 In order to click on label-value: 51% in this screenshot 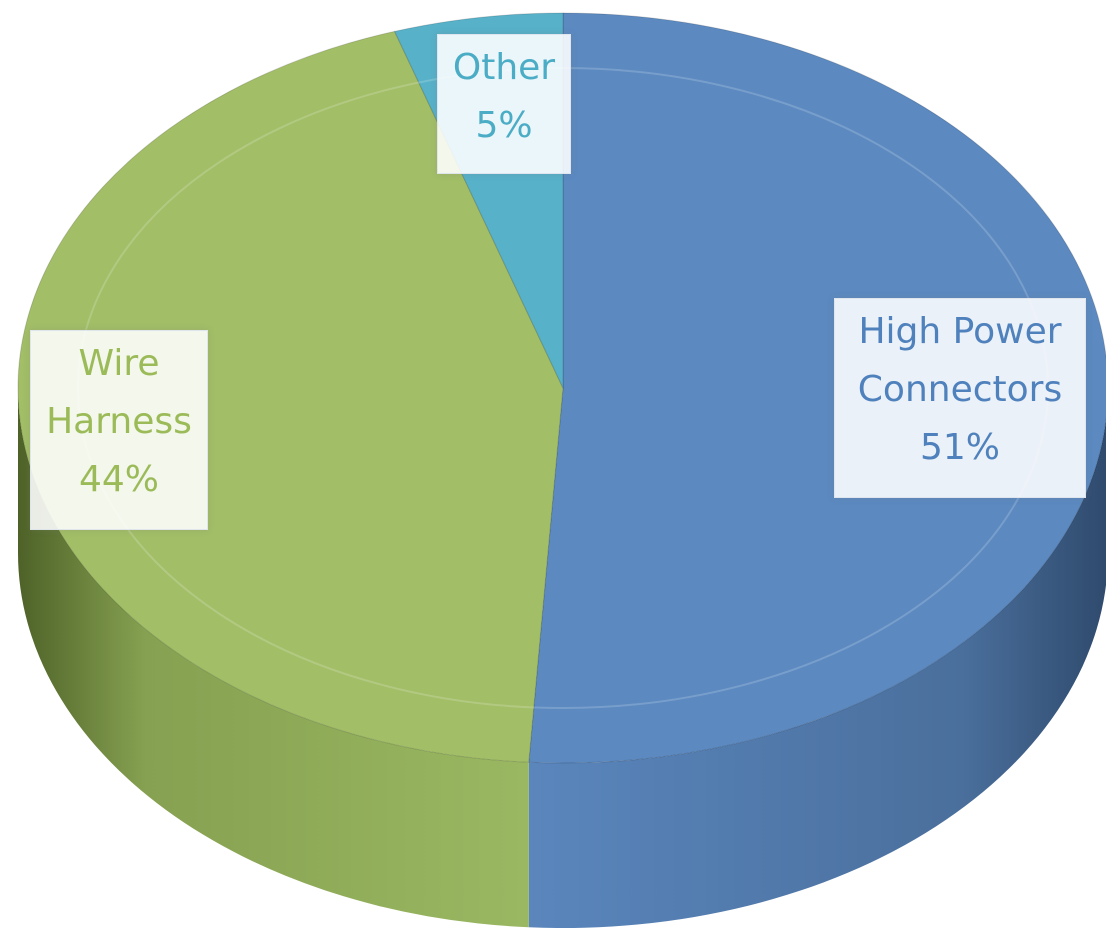, I will do `click(959, 447)`.